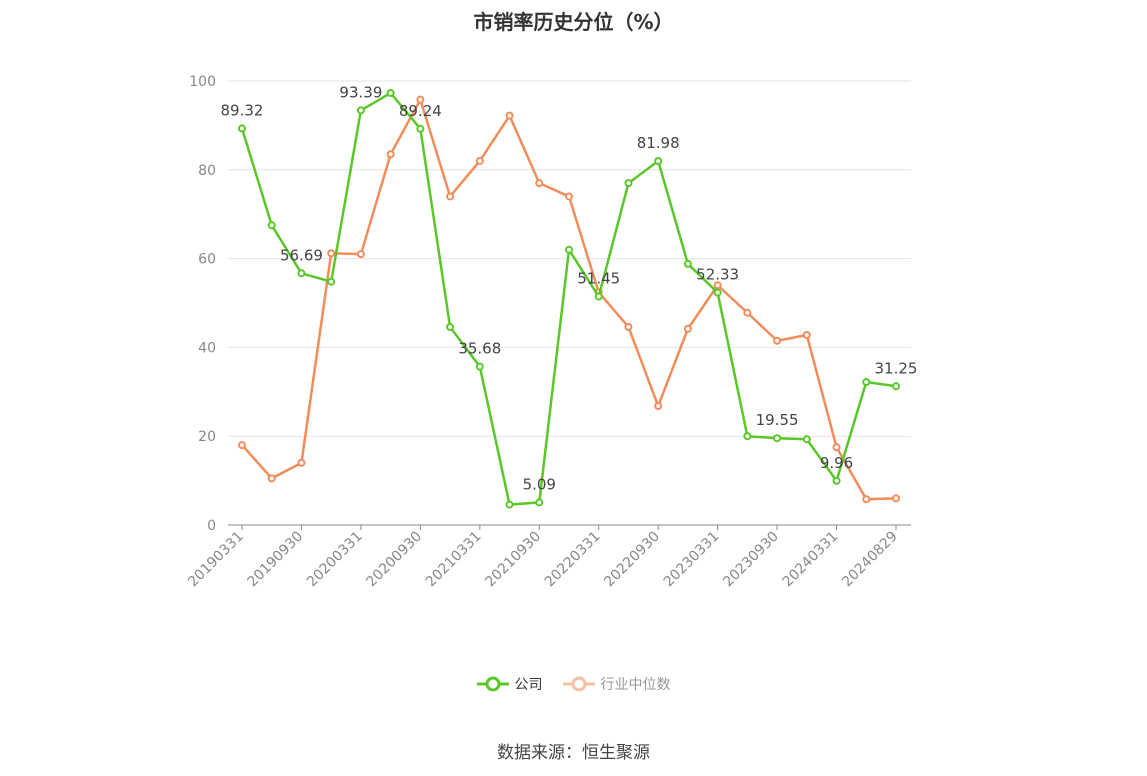 This screenshot has height=776, width=1147. What do you see at coordinates (509, 684) in the screenshot?
I see `legend-item-company: 公司` at bounding box center [509, 684].